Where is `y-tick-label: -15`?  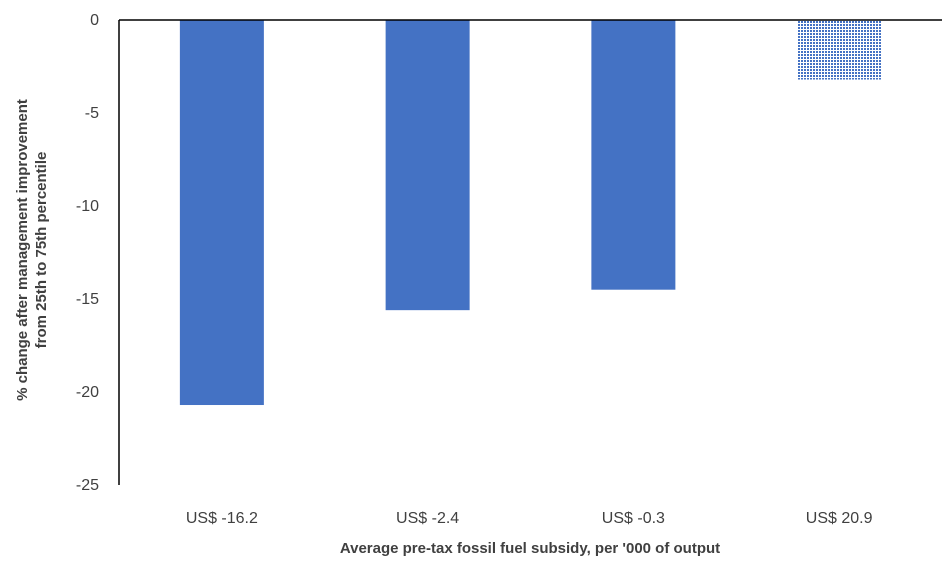 y-tick-label: -15 is located at coordinates (87, 299).